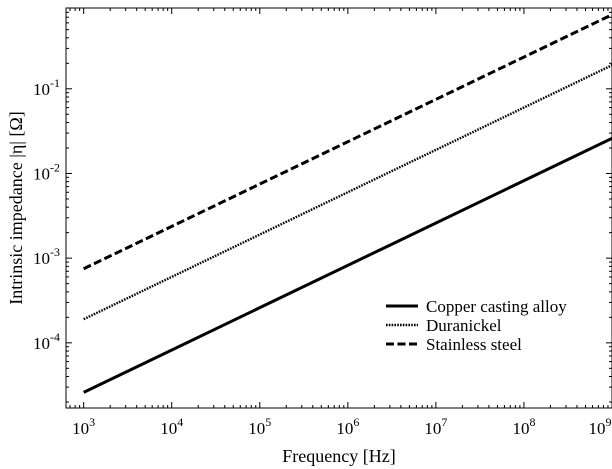 Image resolution: width=612 pixels, height=469 pixels. I want to click on legend-label: Copper casting alloy, so click(496, 306).